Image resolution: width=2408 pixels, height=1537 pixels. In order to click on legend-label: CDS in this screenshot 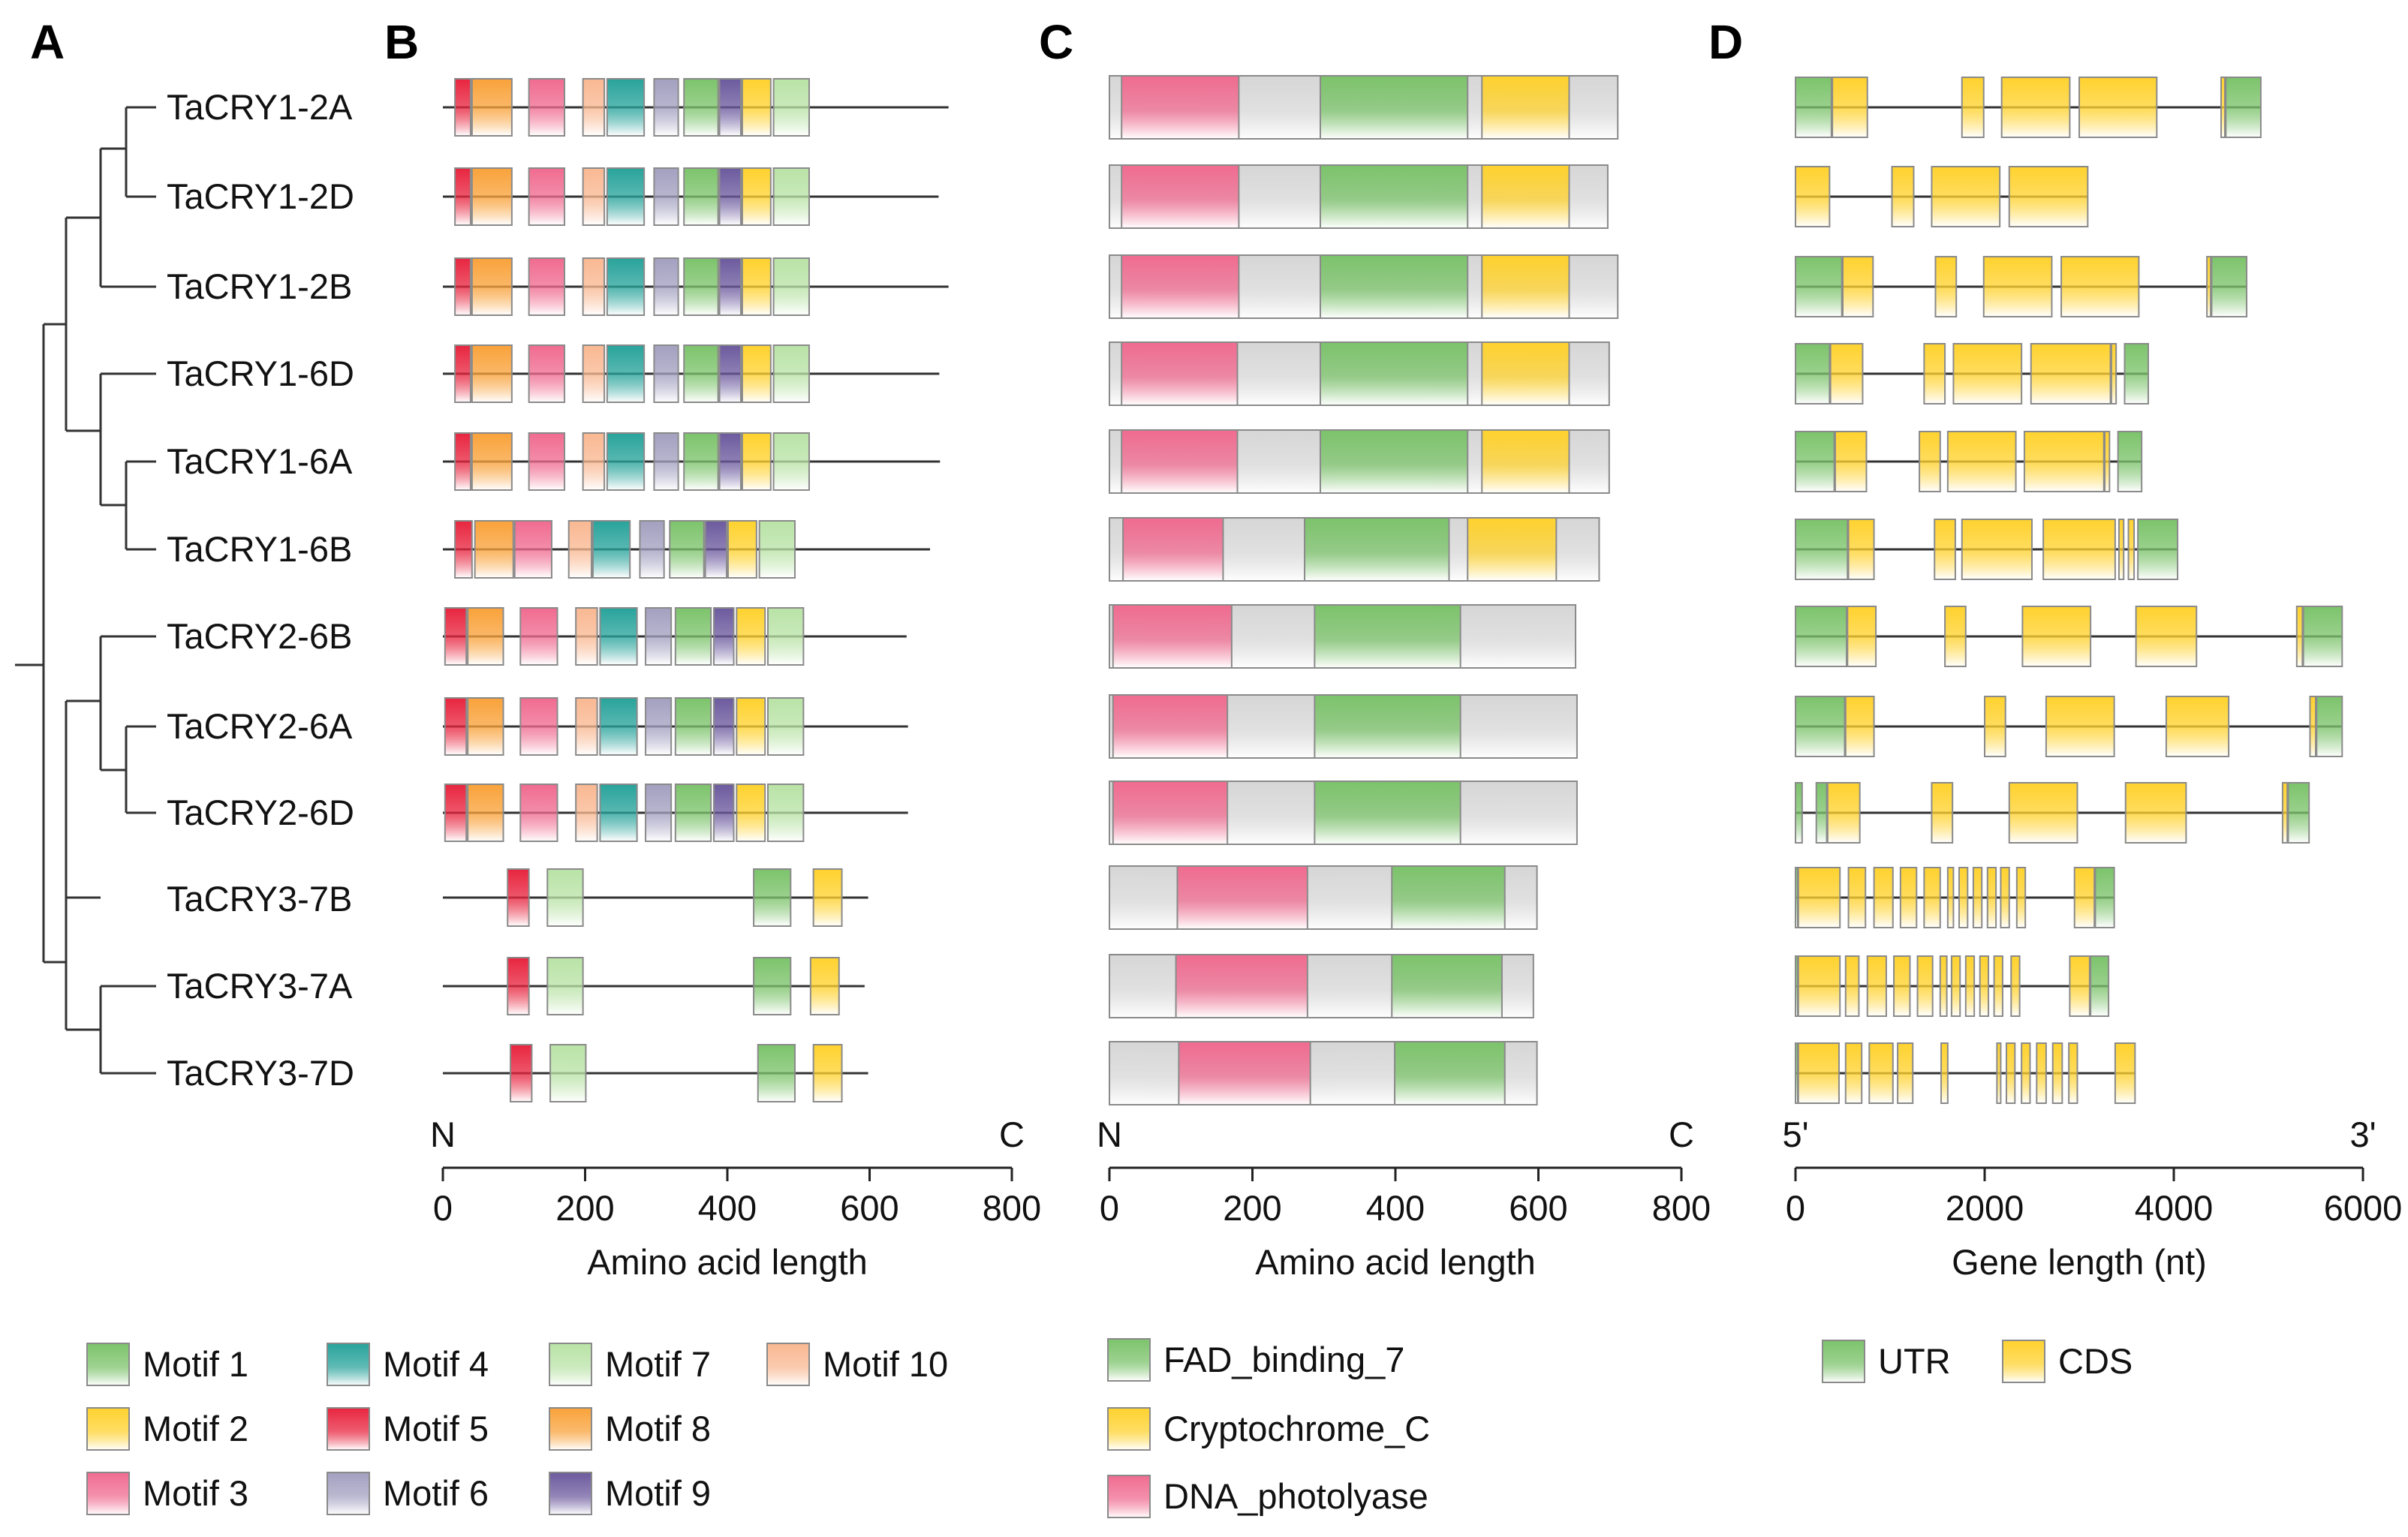, I will do `click(2095, 1361)`.